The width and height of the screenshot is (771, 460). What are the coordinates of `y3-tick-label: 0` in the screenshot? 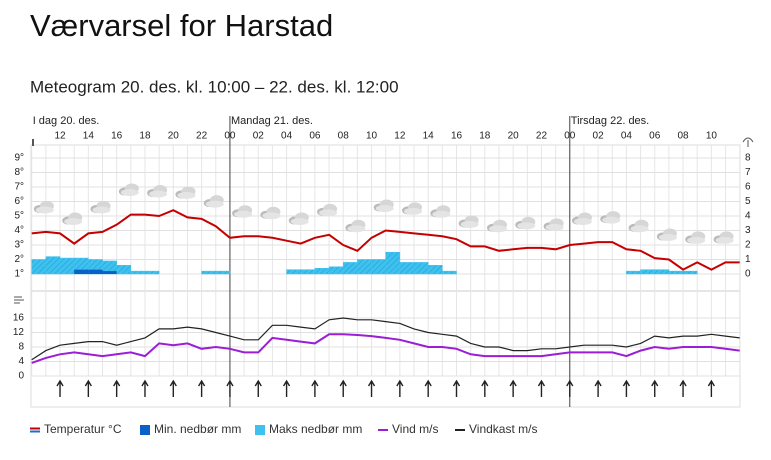 It's located at (21, 376).